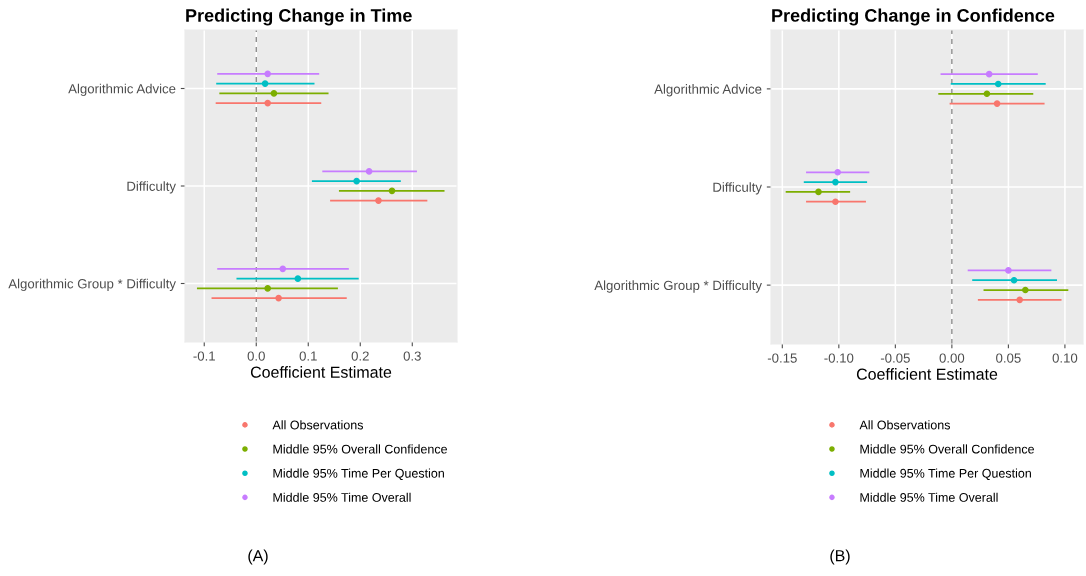  Describe the element at coordinates (1065, 358) in the screenshot. I see `x-tick-label: 0.10` at that location.